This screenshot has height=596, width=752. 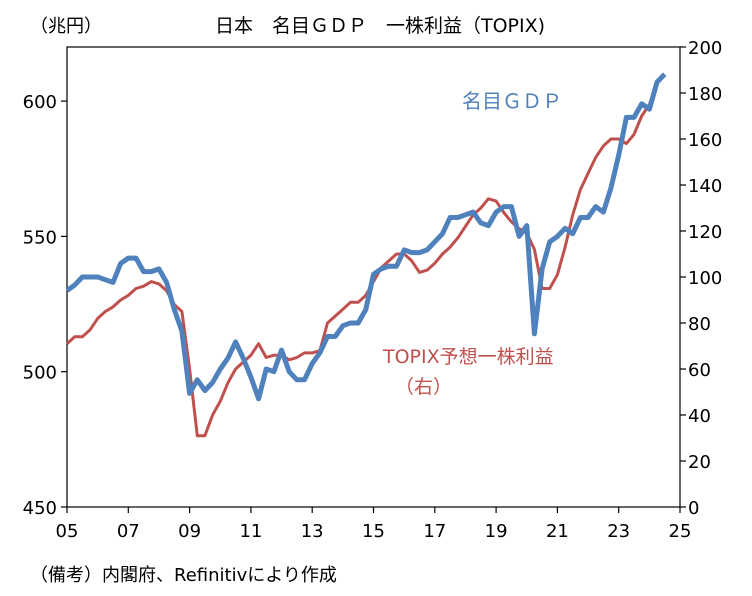 What do you see at coordinates (705, 278) in the screenshot?
I see `right-tick-label: 100` at bounding box center [705, 278].